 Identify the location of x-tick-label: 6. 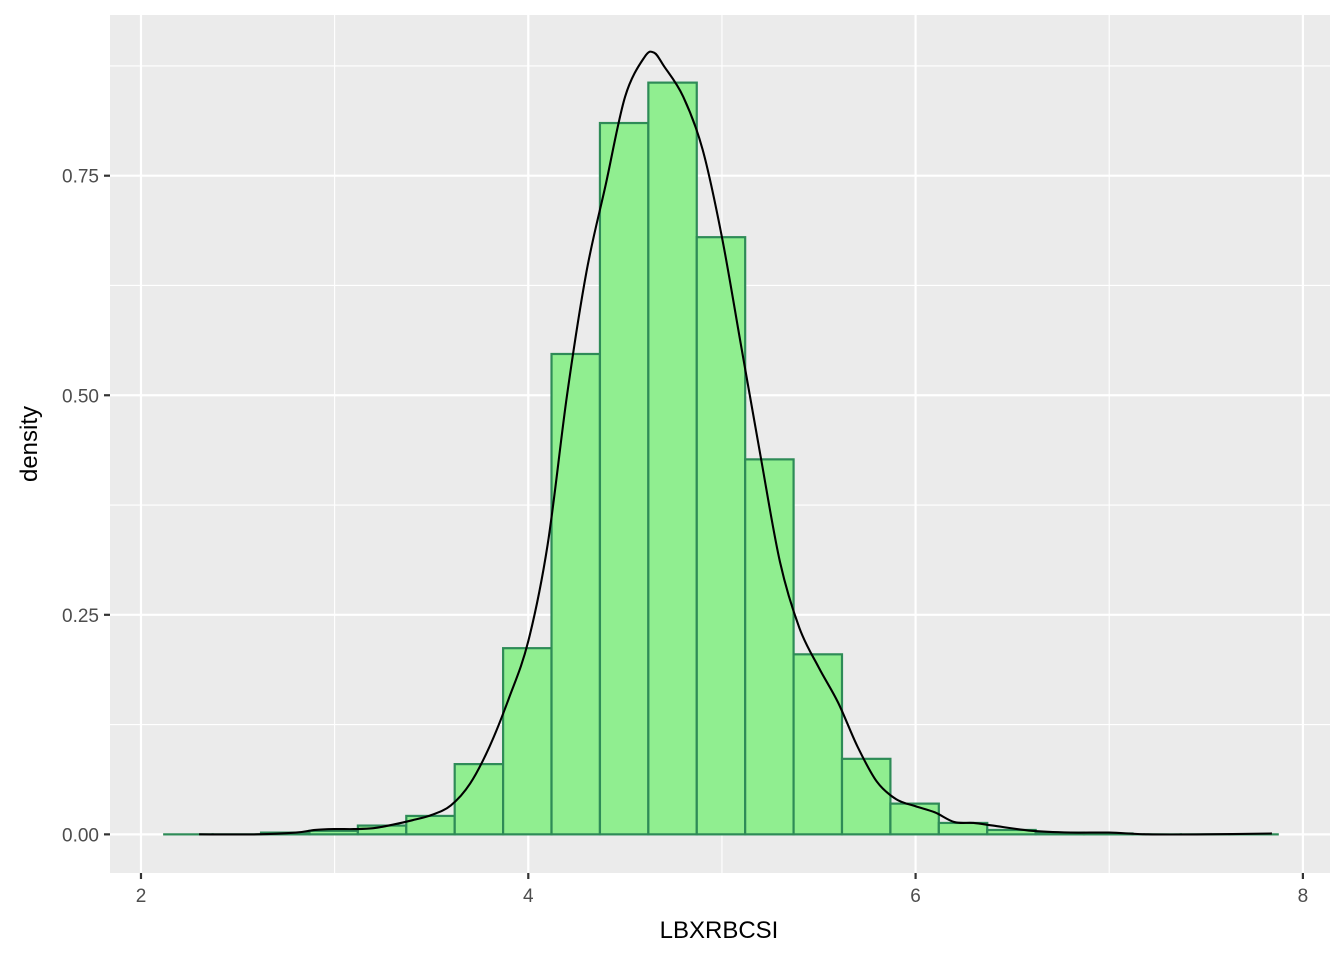
(915, 896).